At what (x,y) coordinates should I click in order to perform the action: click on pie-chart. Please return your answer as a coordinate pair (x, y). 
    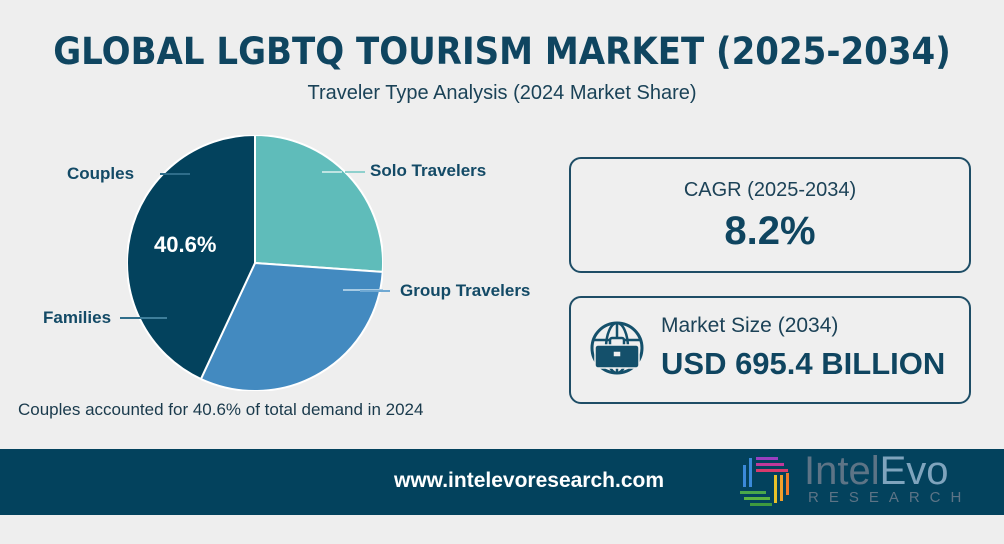
    Looking at the image, I should click on (255, 263).